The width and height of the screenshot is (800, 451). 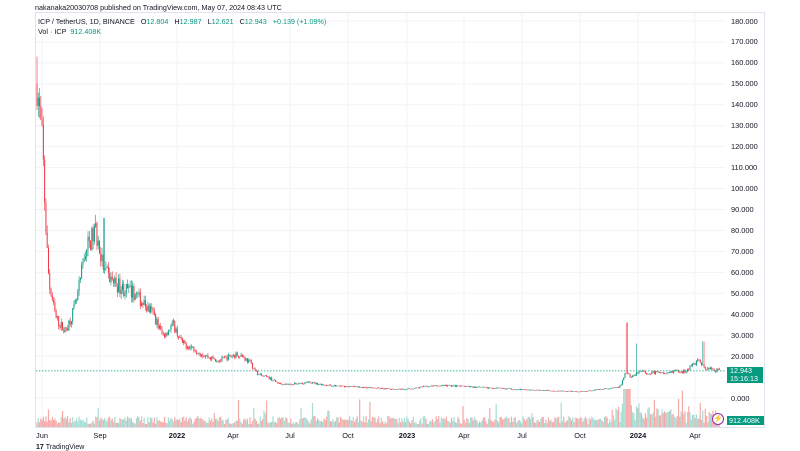 What do you see at coordinates (190, 21) in the screenshot?
I see `high-value: 12.987` at bounding box center [190, 21].